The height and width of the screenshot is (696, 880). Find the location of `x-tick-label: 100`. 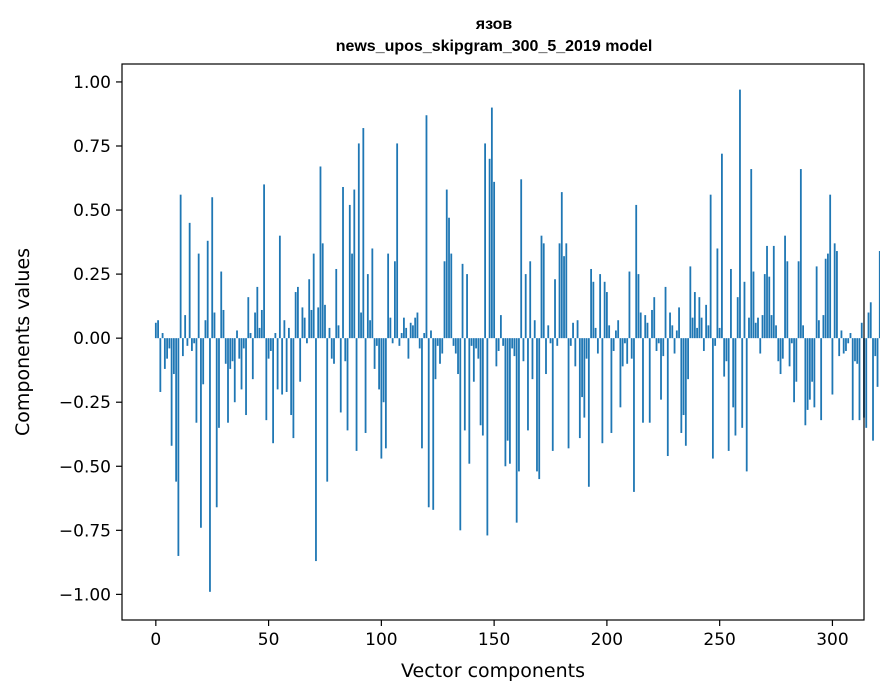

x-tick-label: 100 is located at coordinates (381, 640).